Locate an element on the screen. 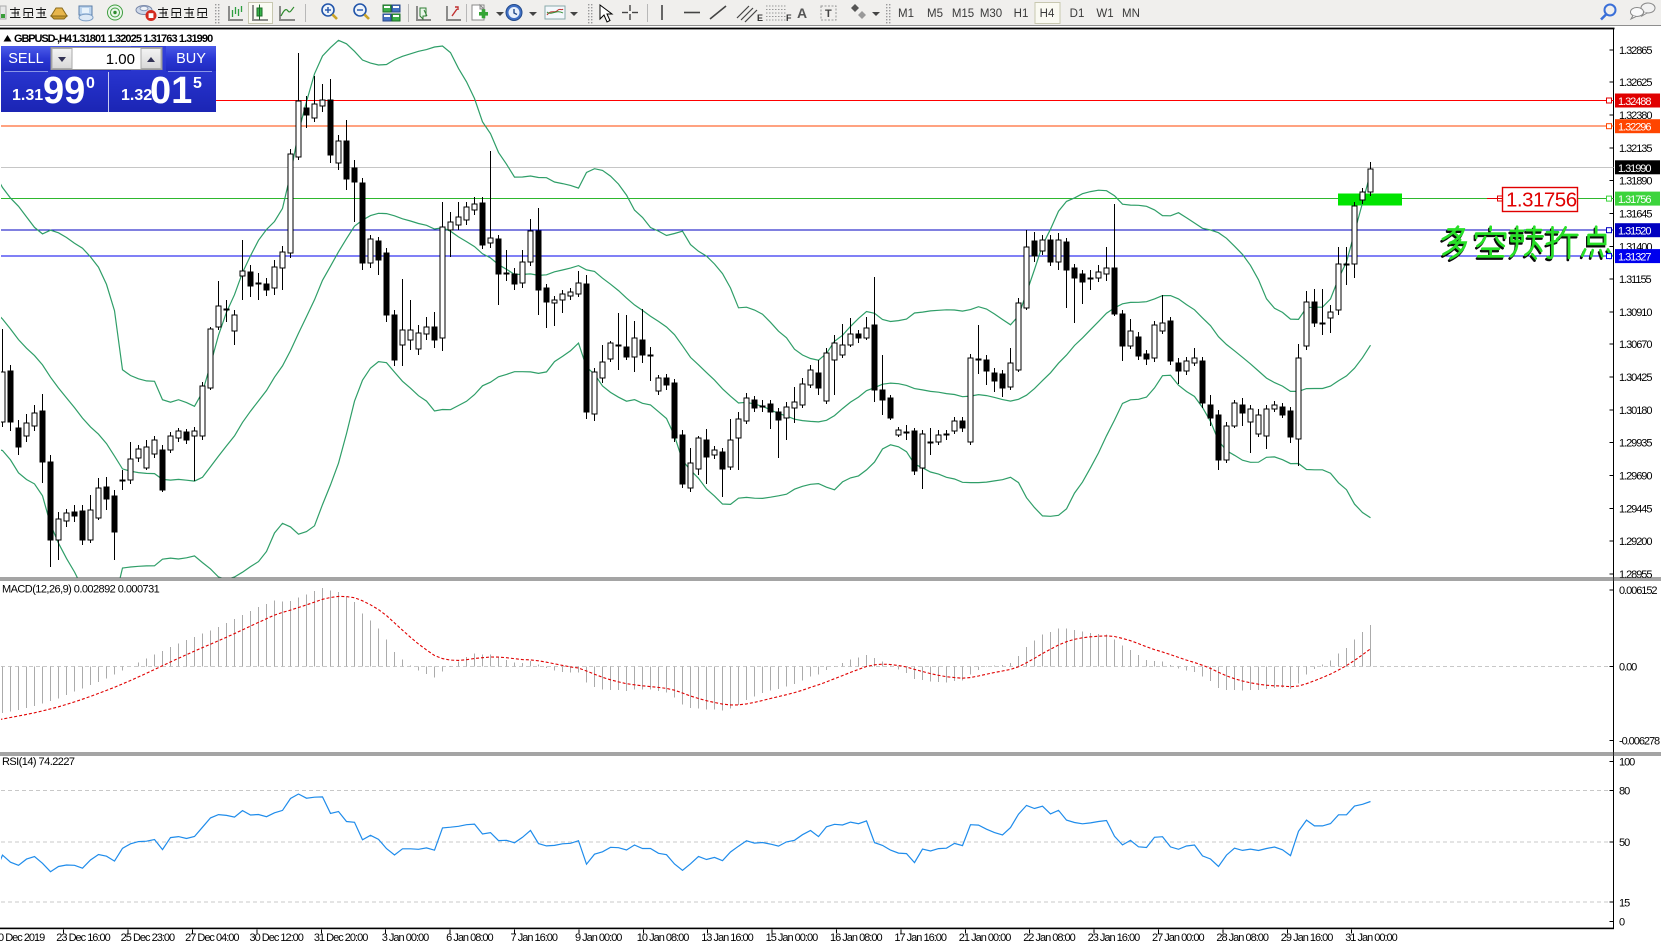 This screenshot has width=1661, height=947. svg-text: 01 is located at coordinates (171, 91).